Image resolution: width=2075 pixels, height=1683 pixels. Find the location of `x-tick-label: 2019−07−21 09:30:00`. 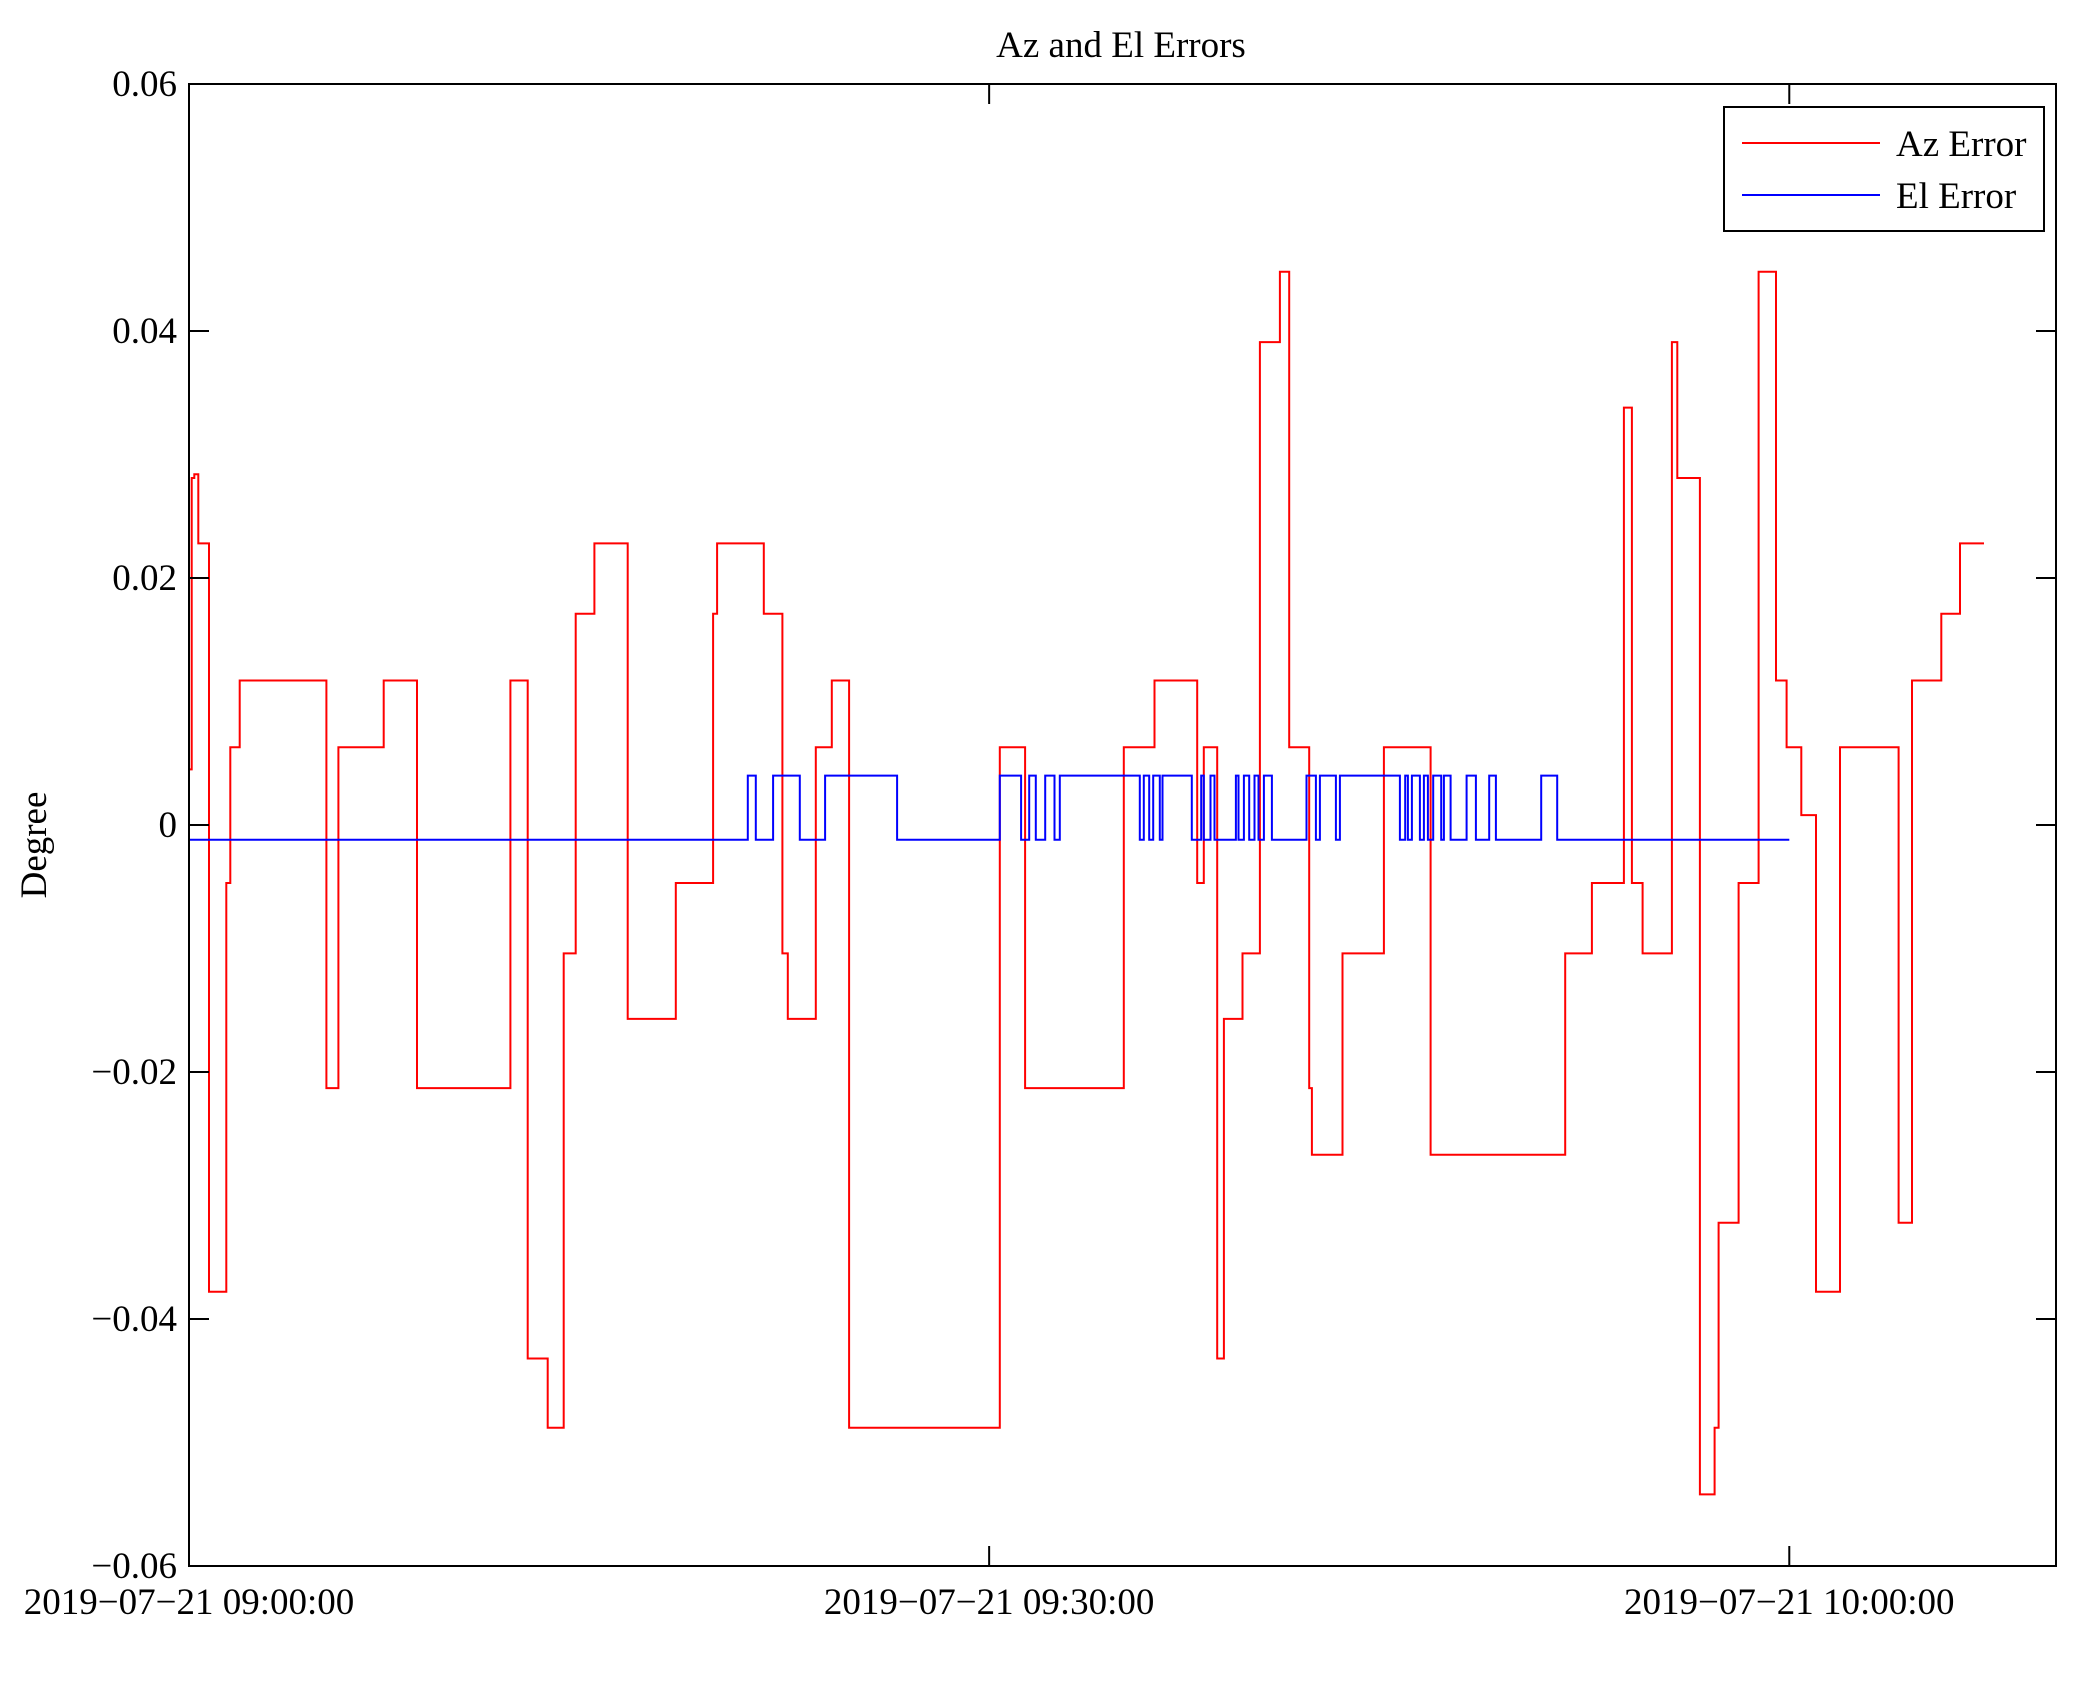

x-tick-label: 2019−07−21 09:30:00 is located at coordinates (989, 1602).